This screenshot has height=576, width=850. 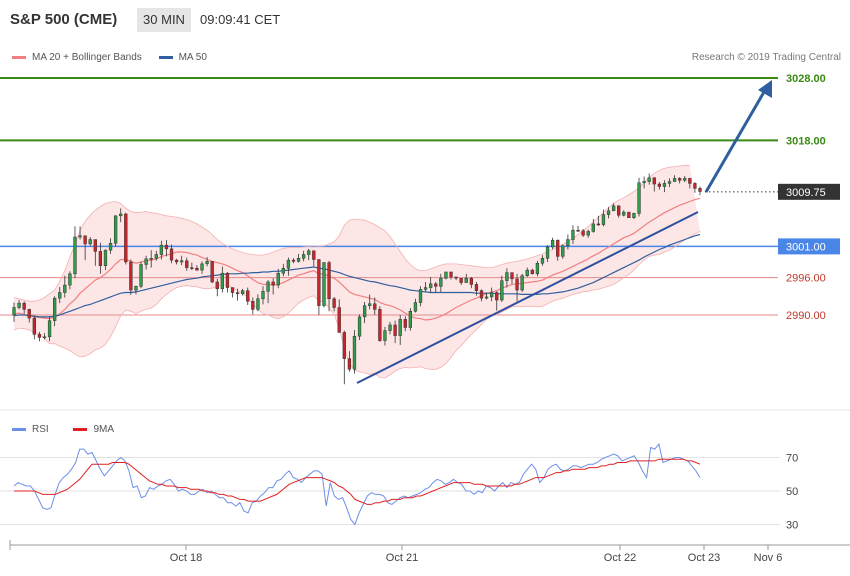 I want to click on projection-arrow-head, so click(x=765, y=89).